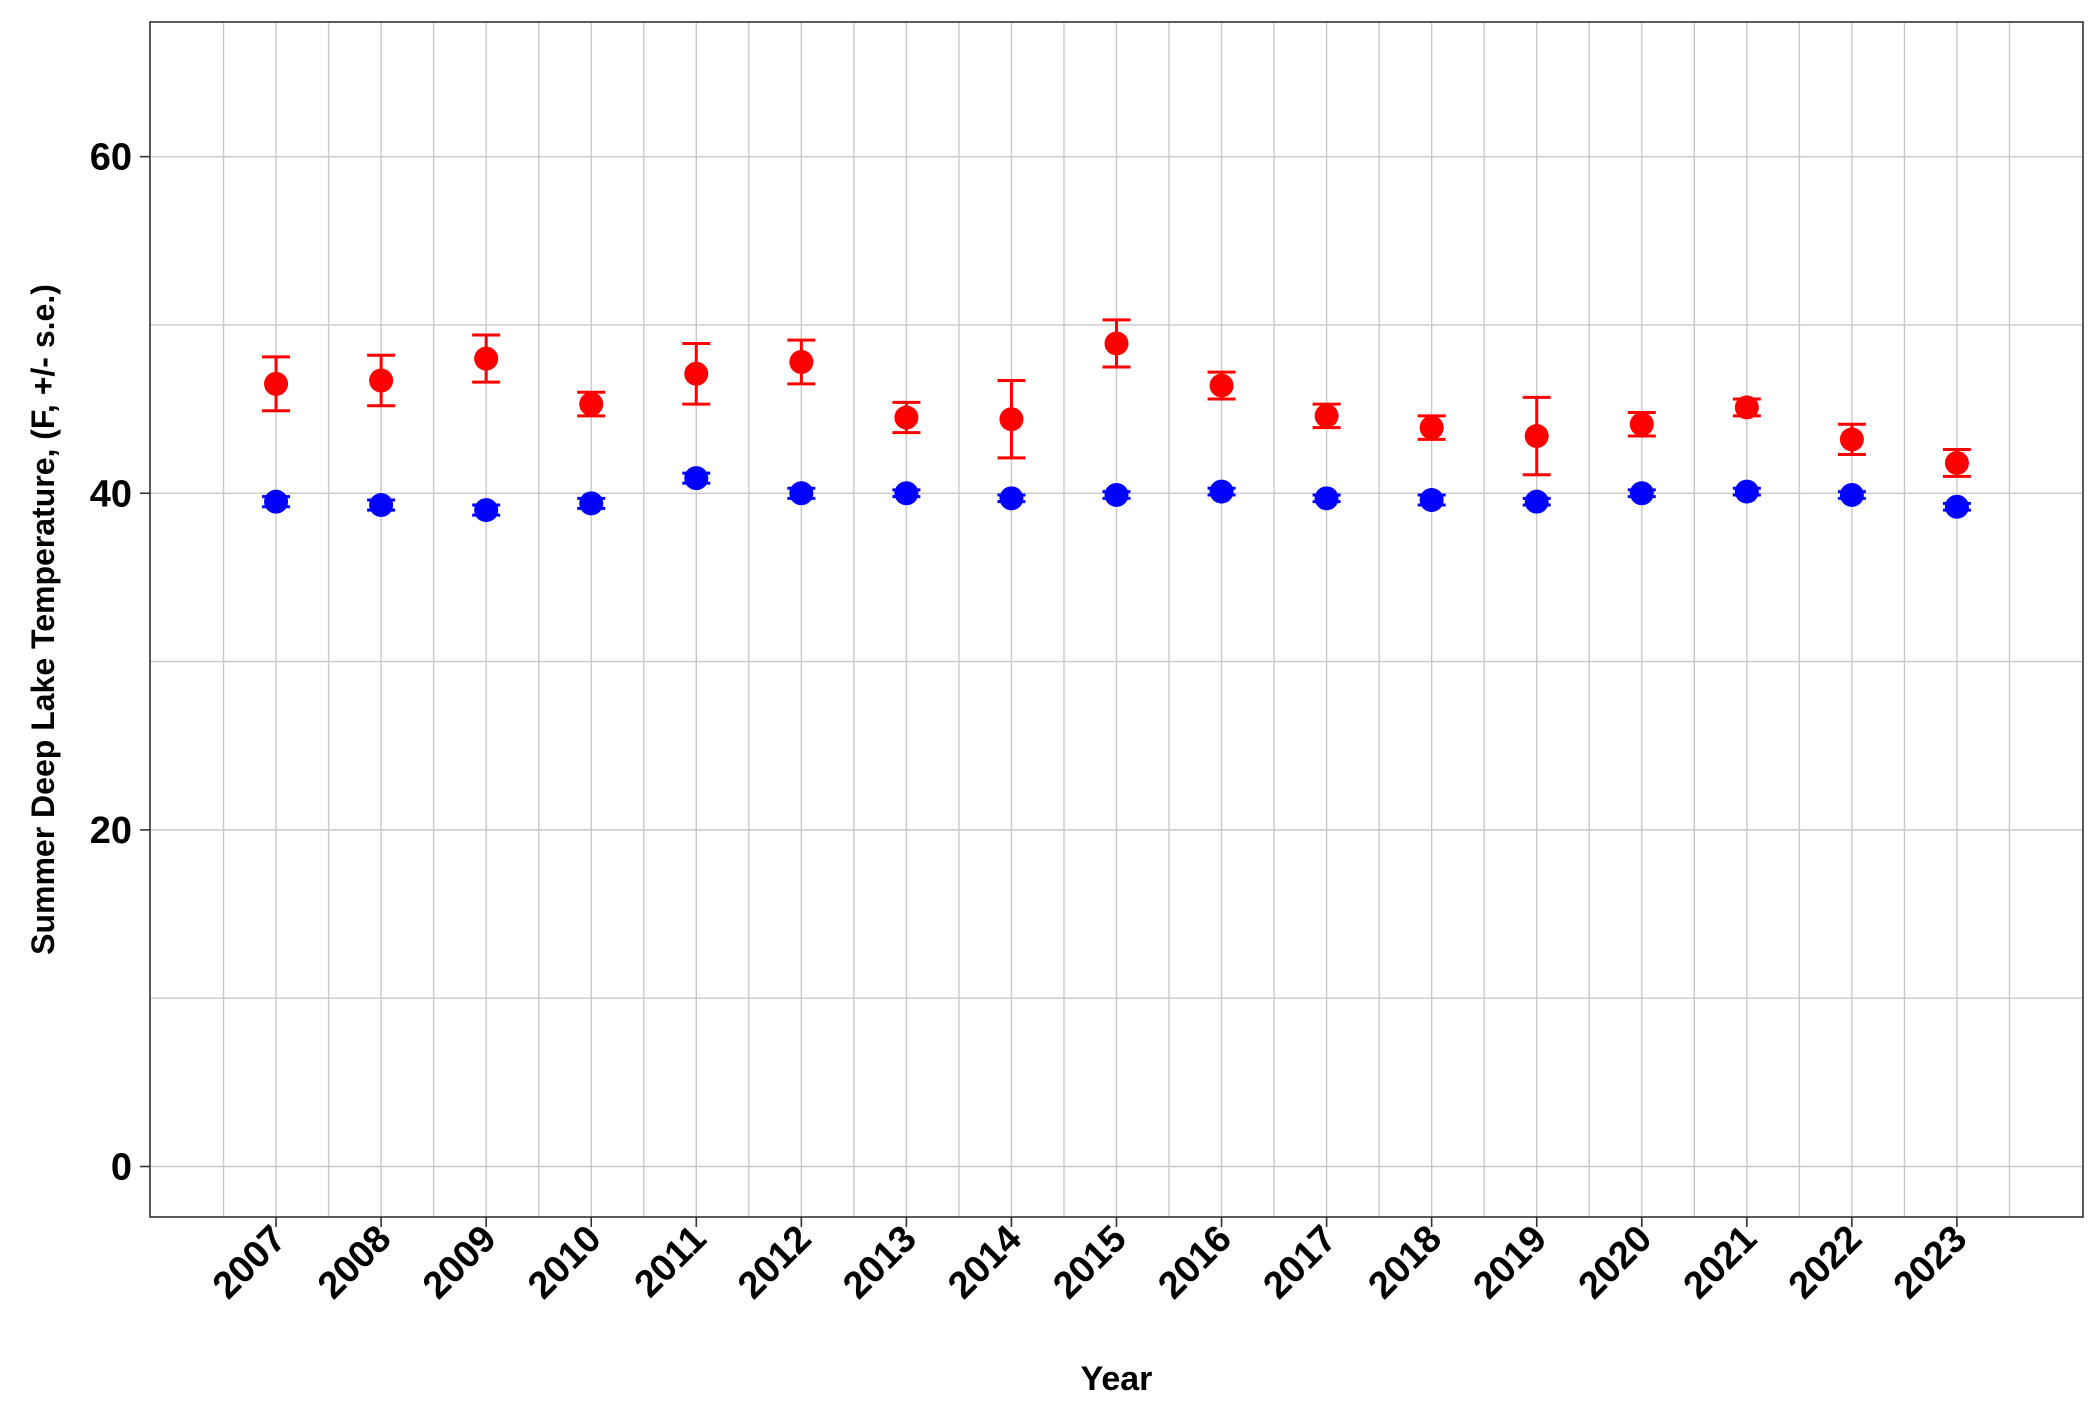 The height and width of the screenshot is (1420, 2100). Describe the element at coordinates (121, 1168) in the screenshot. I see `y-tick-label: 0` at that location.